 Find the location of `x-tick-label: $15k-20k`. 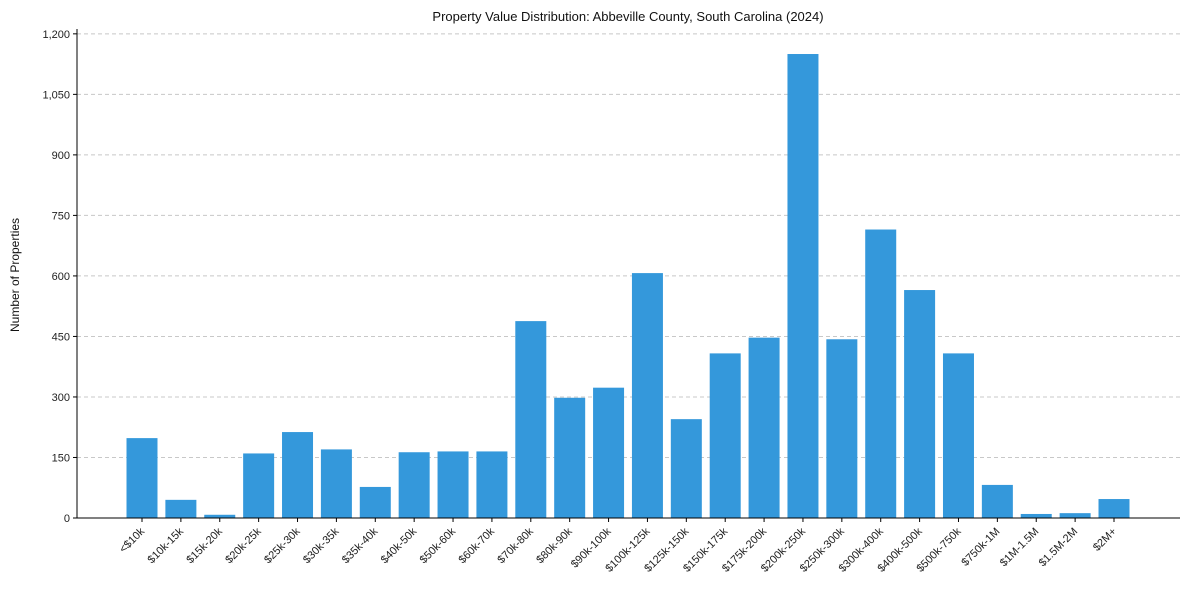

x-tick-label: $15k-20k is located at coordinates (204, 545).